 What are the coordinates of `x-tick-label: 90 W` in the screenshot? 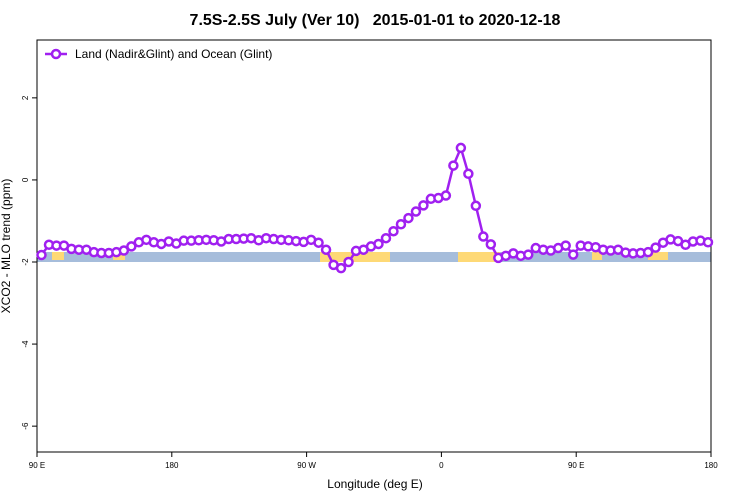 It's located at (306, 465).